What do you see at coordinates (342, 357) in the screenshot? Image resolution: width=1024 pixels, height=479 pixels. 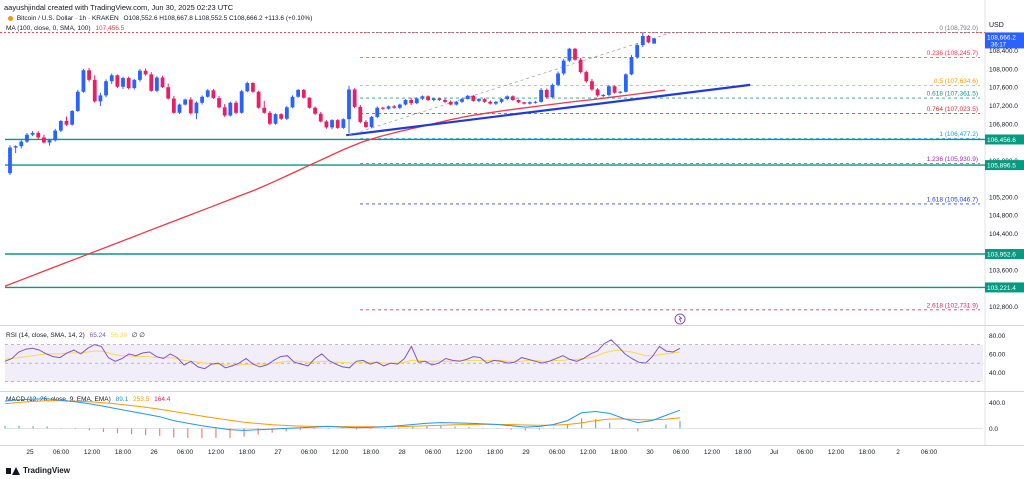 I see `rsi-ma-line` at bounding box center [342, 357].